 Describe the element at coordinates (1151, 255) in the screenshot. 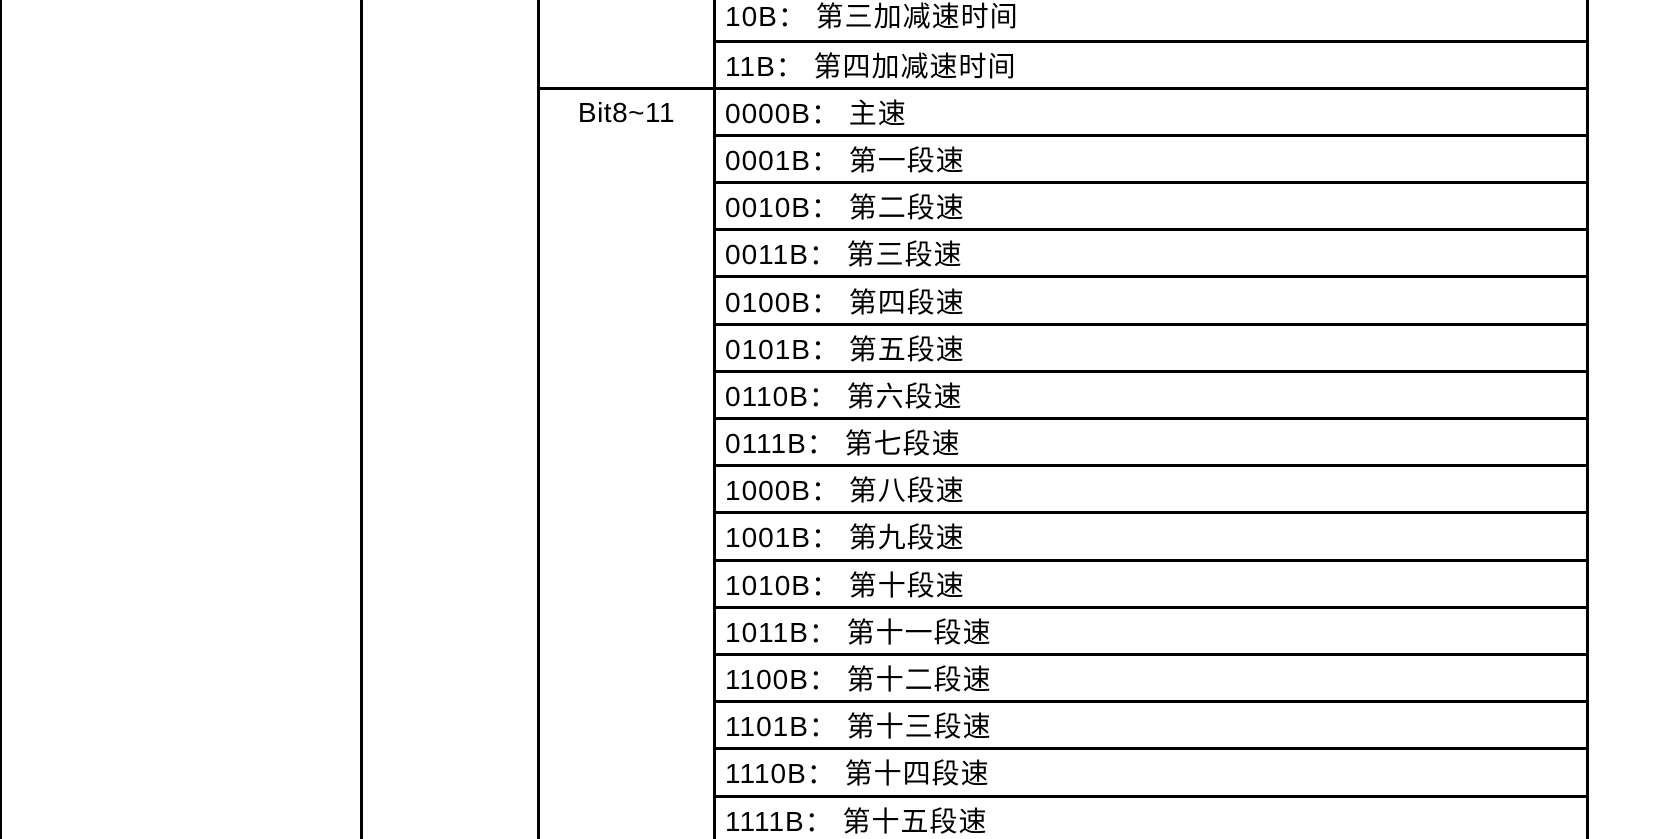

I see `table-row: 0011B： 第三段速` at that location.